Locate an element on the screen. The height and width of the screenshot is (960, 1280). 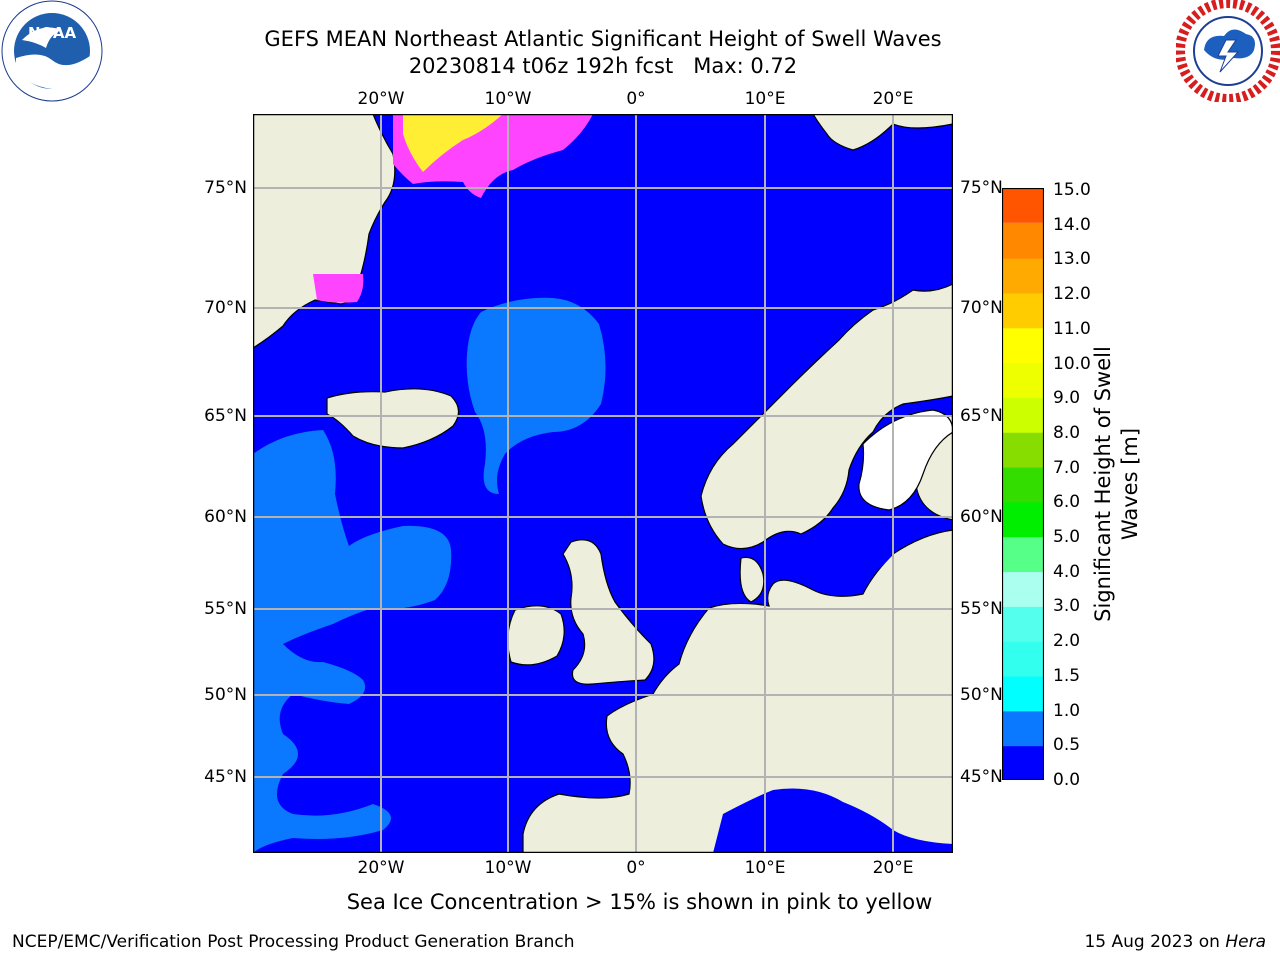
footer-date: 15 Aug 2023 on Hera is located at coordinates (1175, 942).